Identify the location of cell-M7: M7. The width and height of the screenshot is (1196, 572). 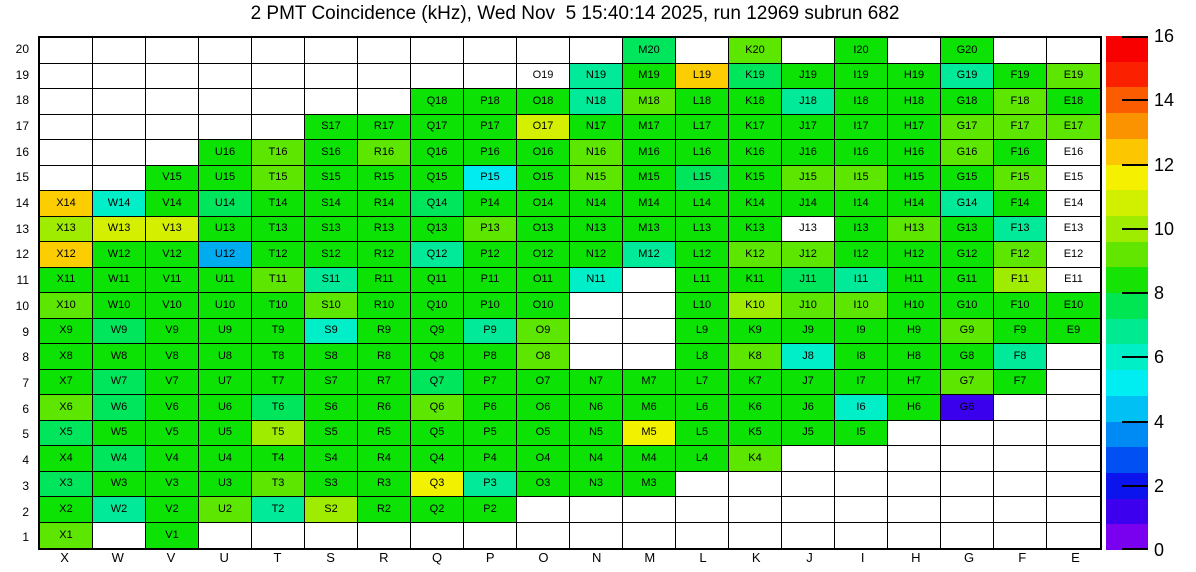
(649, 382).